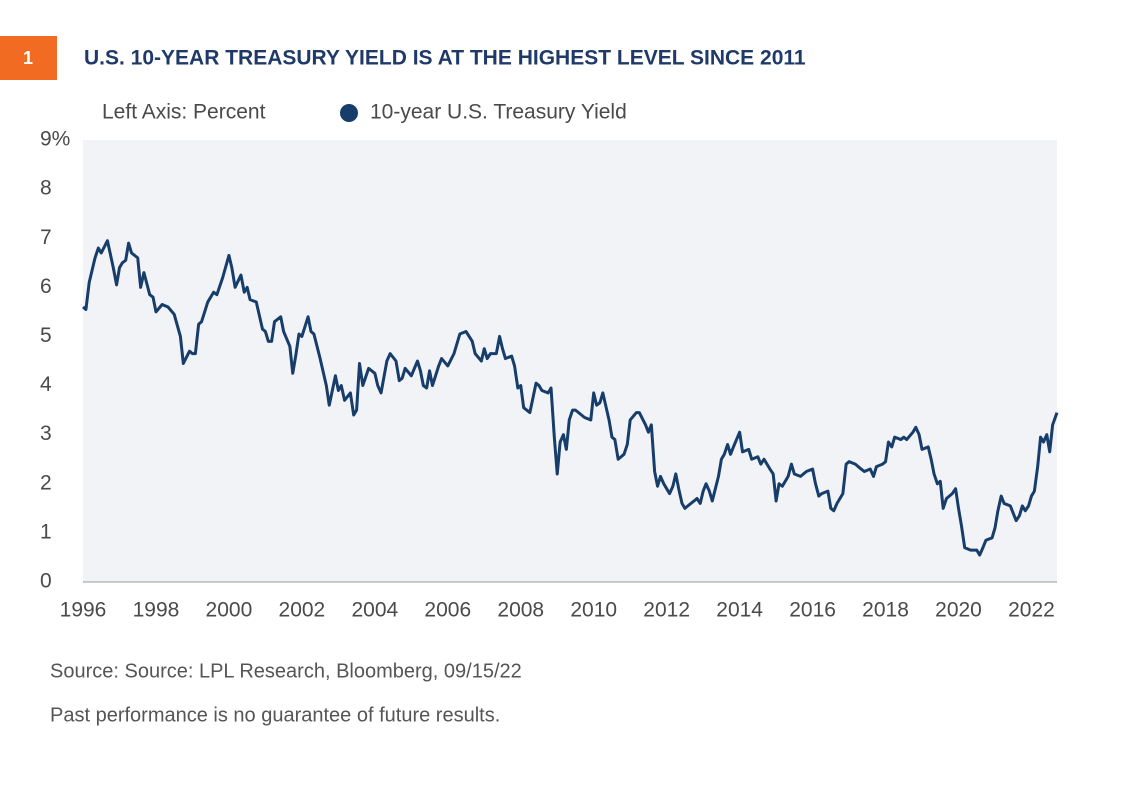 Image resolution: width=1143 pixels, height=792 pixels. What do you see at coordinates (184, 112) in the screenshot?
I see `y-axis-label: Left Axis: Percent` at bounding box center [184, 112].